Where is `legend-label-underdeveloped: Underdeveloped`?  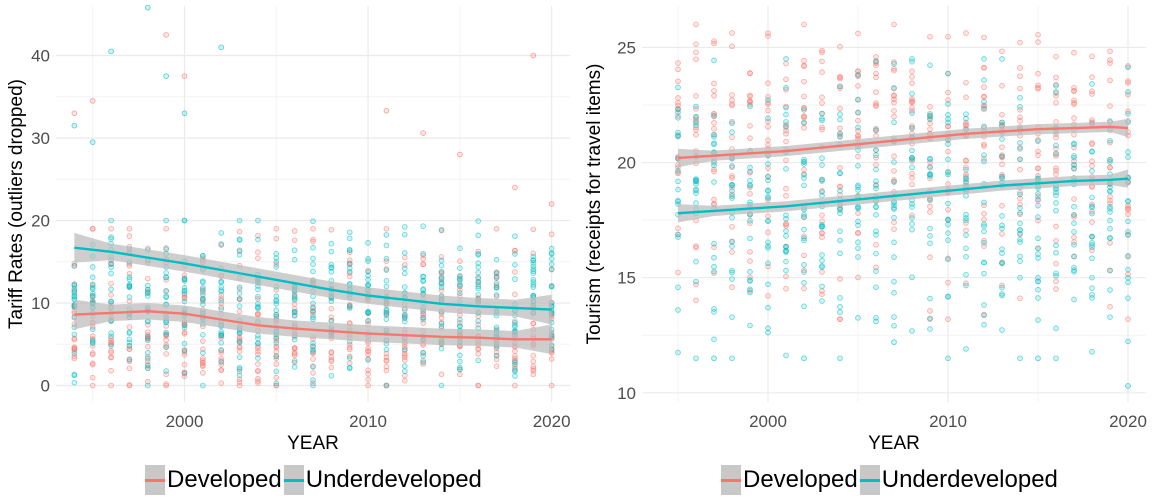
legend-label-underdeveloped: Underdeveloped is located at coordinates (969, 479).